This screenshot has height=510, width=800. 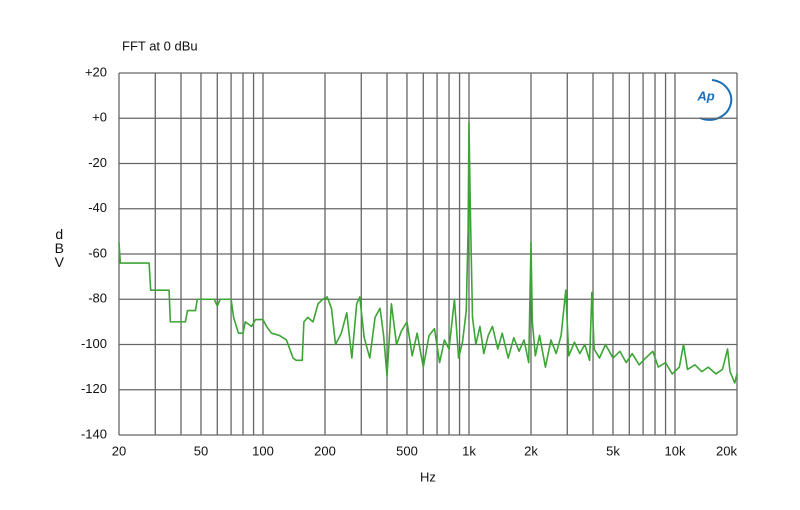 I want to click on x-tick-label: 100, so click(x=263, y=450).